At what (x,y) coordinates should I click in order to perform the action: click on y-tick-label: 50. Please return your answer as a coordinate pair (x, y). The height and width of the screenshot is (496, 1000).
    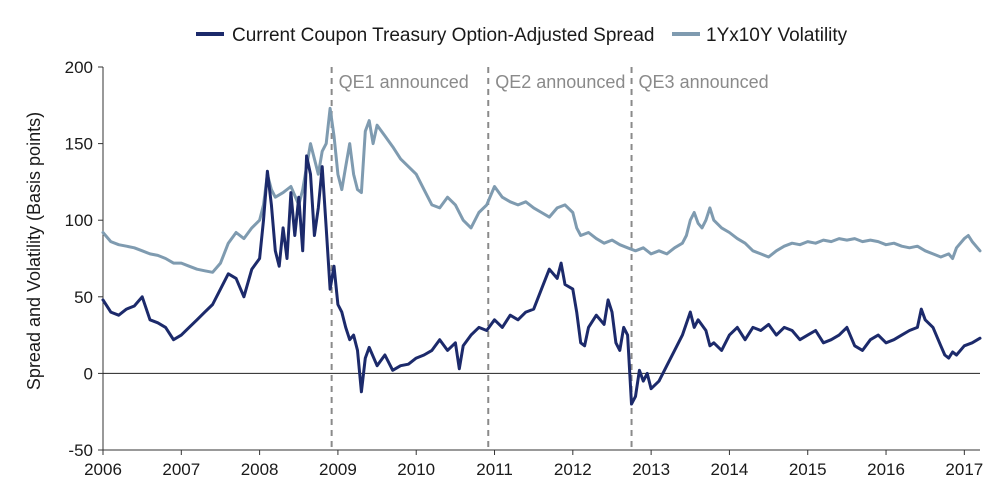
    Looking at the image, I should click on (83, 297).